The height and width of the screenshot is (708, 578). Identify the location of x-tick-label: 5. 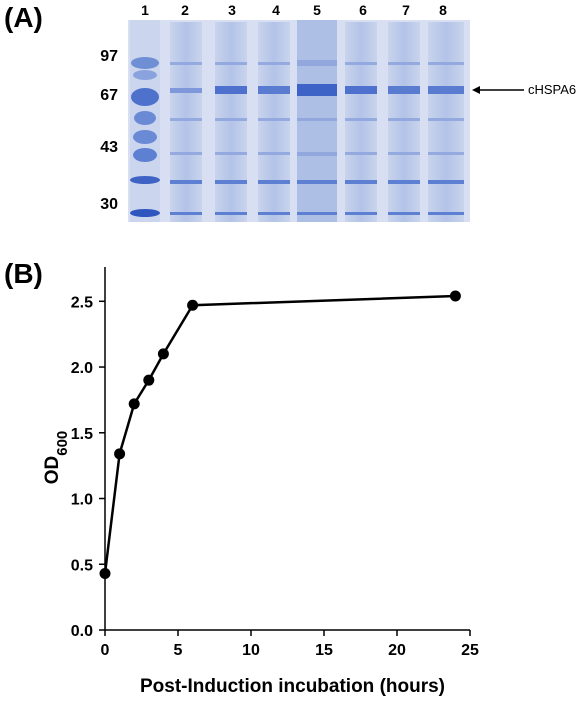
(178, 650).